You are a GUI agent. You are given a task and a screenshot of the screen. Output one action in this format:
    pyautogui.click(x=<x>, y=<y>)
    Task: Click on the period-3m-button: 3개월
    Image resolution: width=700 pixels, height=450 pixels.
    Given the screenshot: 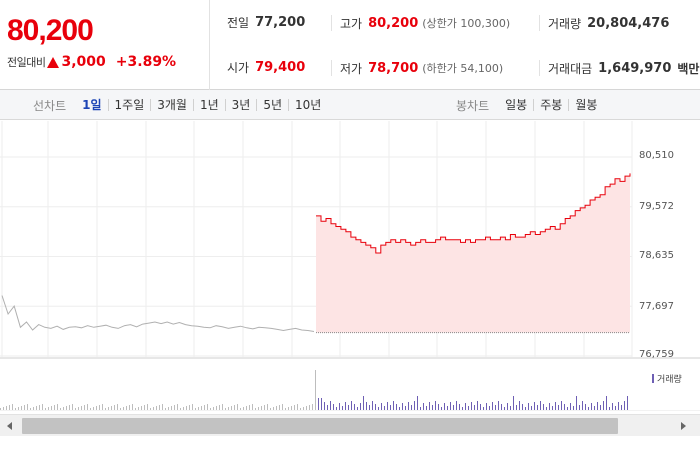 What is the action you would take?
    pyautogui.click(x=172, y=105)
    